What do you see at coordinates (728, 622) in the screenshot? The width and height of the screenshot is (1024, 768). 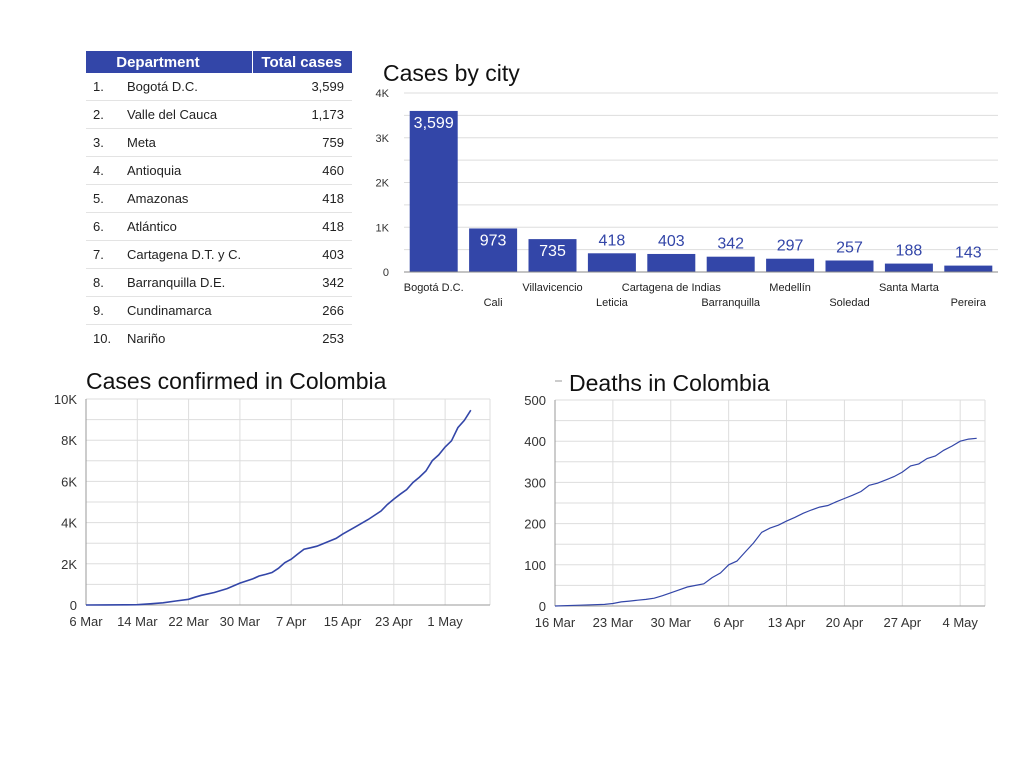 I see `x-tick-label: 6 Apr` at bounding box center [728, 622].